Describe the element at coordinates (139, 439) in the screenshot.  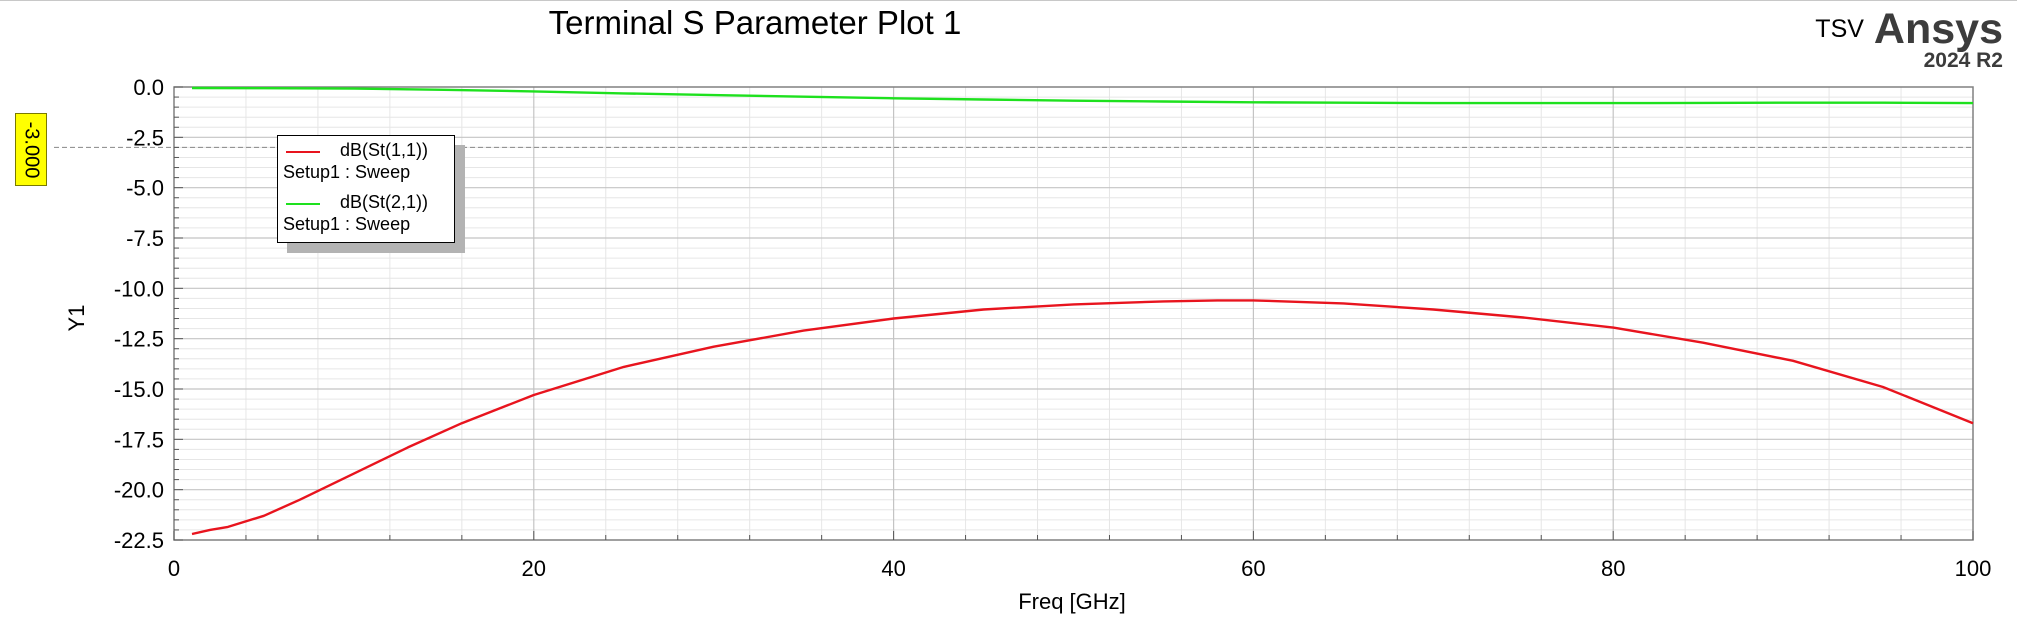
I see `y-tick-label: -17.5` at that location.